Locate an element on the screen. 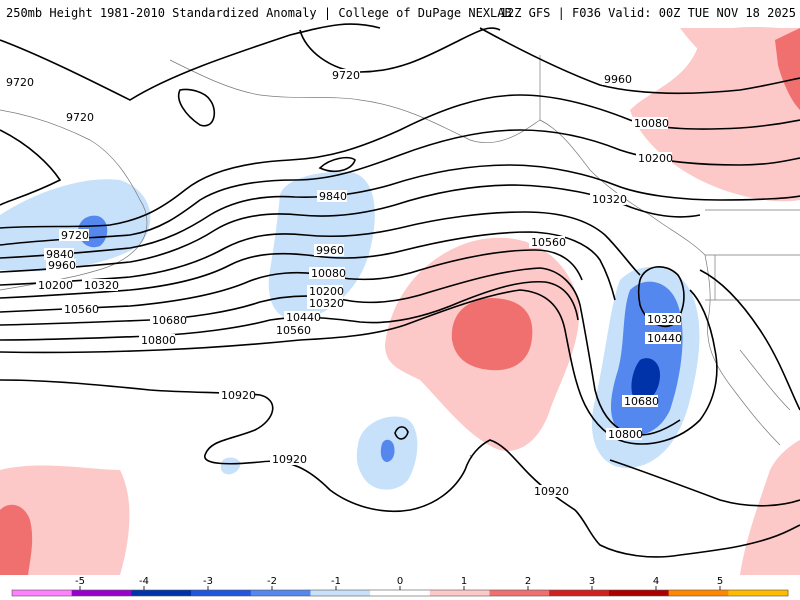 This screenshot has height=600, width=800. negative-anomaly-spot is located at coordinates (230, 466).